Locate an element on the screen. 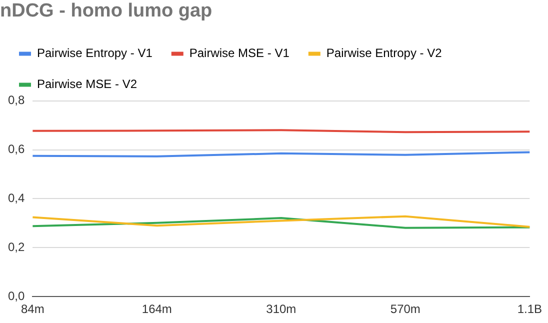  x-tick-label: 1.1B is located at coordinates (529, 309).